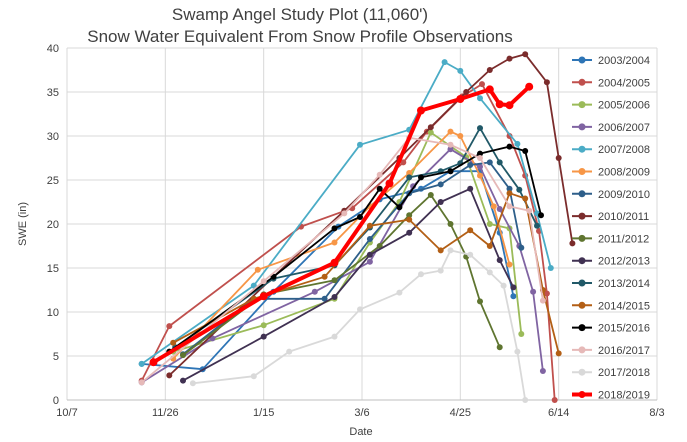  Describe the element at coordinates (624, 373) in the screenshot. I see `legend-label: 2017/2018` at that location.